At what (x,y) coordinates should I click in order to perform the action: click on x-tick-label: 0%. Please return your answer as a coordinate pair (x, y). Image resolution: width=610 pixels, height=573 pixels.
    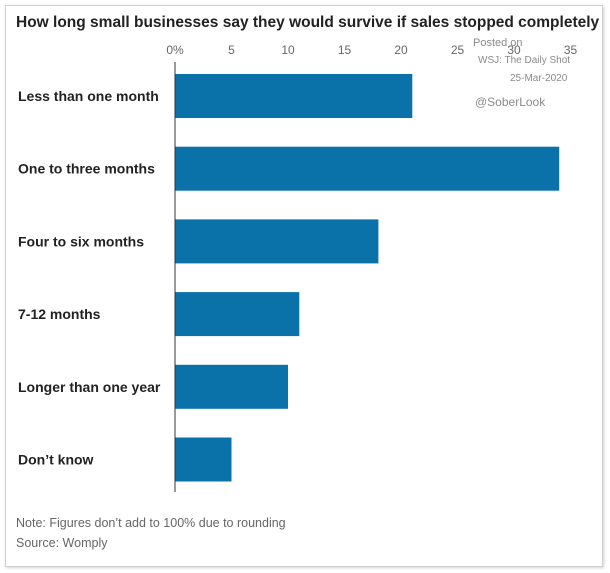
    Looking at the image, I should click on (175, 50).